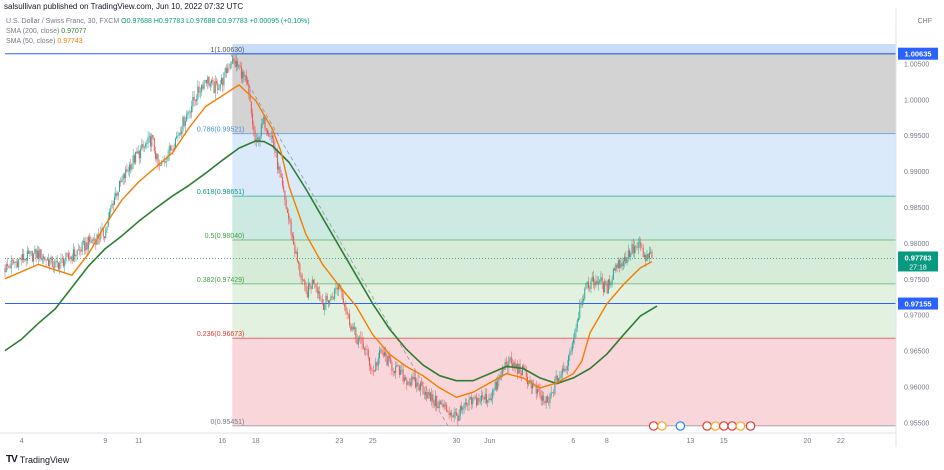 This screenshot has width=944, height=470. What do you see at coordinates (916, 387) in the screenshot?
I see `y-tick-9: 0.96000` at bounding box center [916, 387].